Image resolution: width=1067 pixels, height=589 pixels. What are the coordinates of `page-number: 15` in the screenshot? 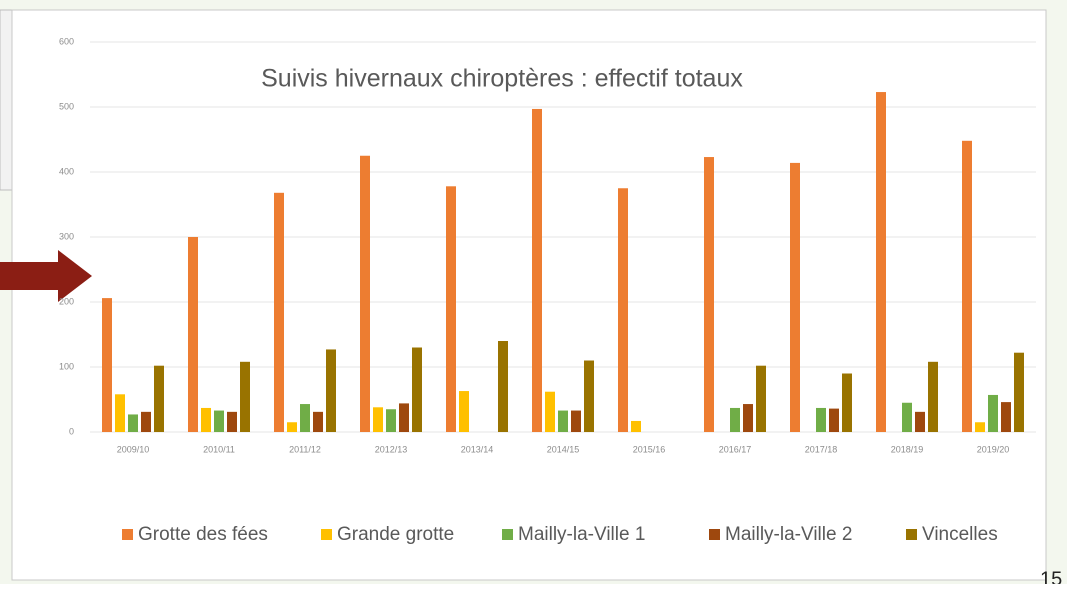 It's located at (1051, 576).